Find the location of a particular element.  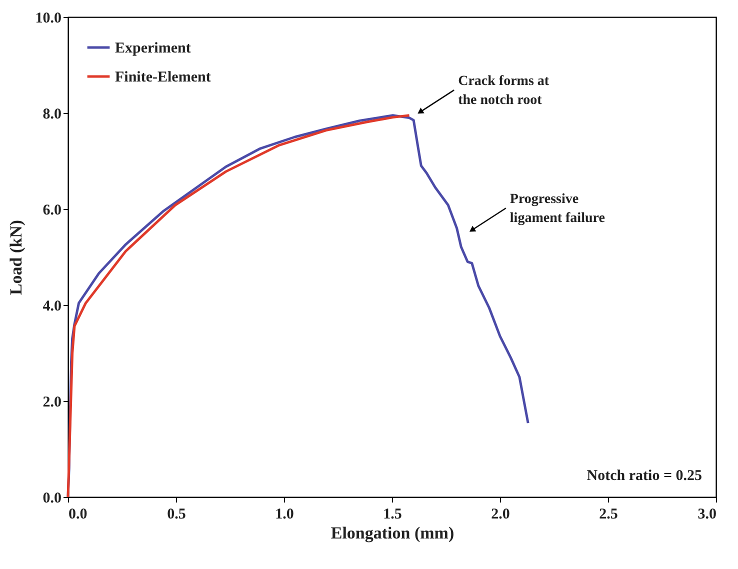

y-tick-label: 4.0 is located at coordinates (52, 306).